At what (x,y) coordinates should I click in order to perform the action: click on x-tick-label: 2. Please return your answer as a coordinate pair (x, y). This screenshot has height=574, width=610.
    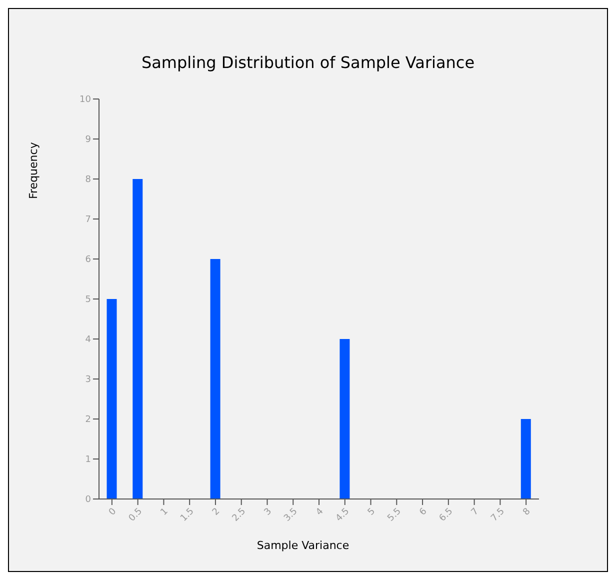
    Looking at the image, I should click on (216, 512).